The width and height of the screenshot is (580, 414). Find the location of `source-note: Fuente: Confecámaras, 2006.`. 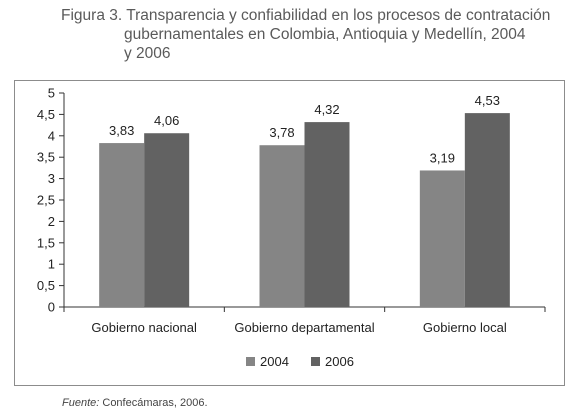

source-note: Fuente: Confecámaras, 2006. is located at coordinates (135, 403).